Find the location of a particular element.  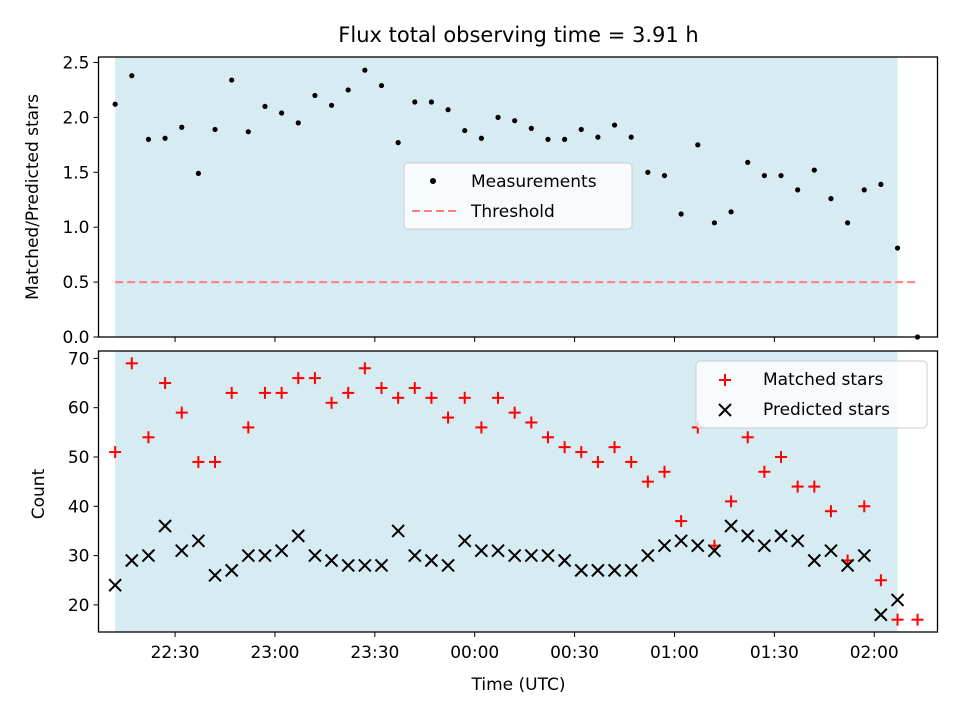

legend-matched-label: Matched stars is located at coordinates (823, 380).